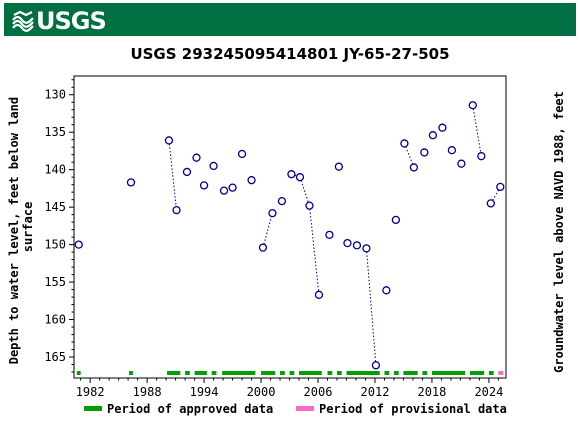 Image resolution: width=580 pixels, height=430 pixels. Describe the element at coordinates (190, 409) in the screenshot. I see `legend-label-approved: Period of approved data` at that location.